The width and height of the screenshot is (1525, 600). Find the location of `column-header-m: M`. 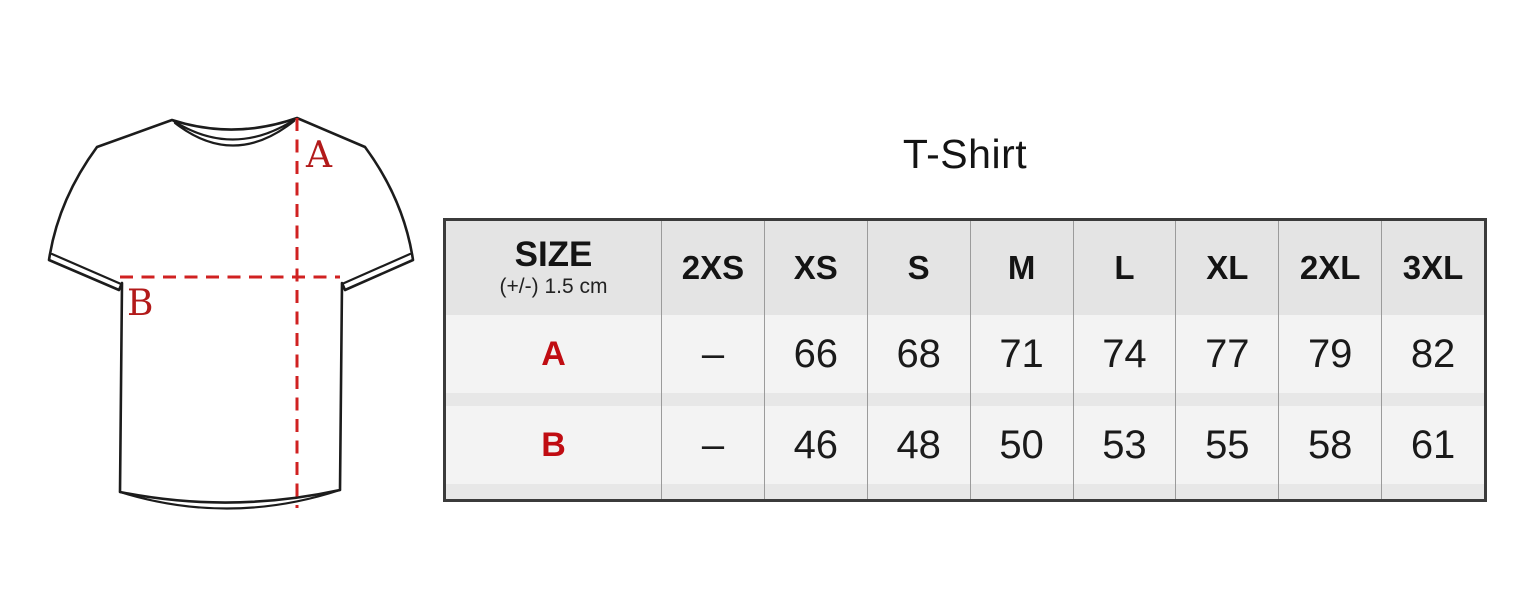

column-header-m: M is located at coordinates (1021, 268).